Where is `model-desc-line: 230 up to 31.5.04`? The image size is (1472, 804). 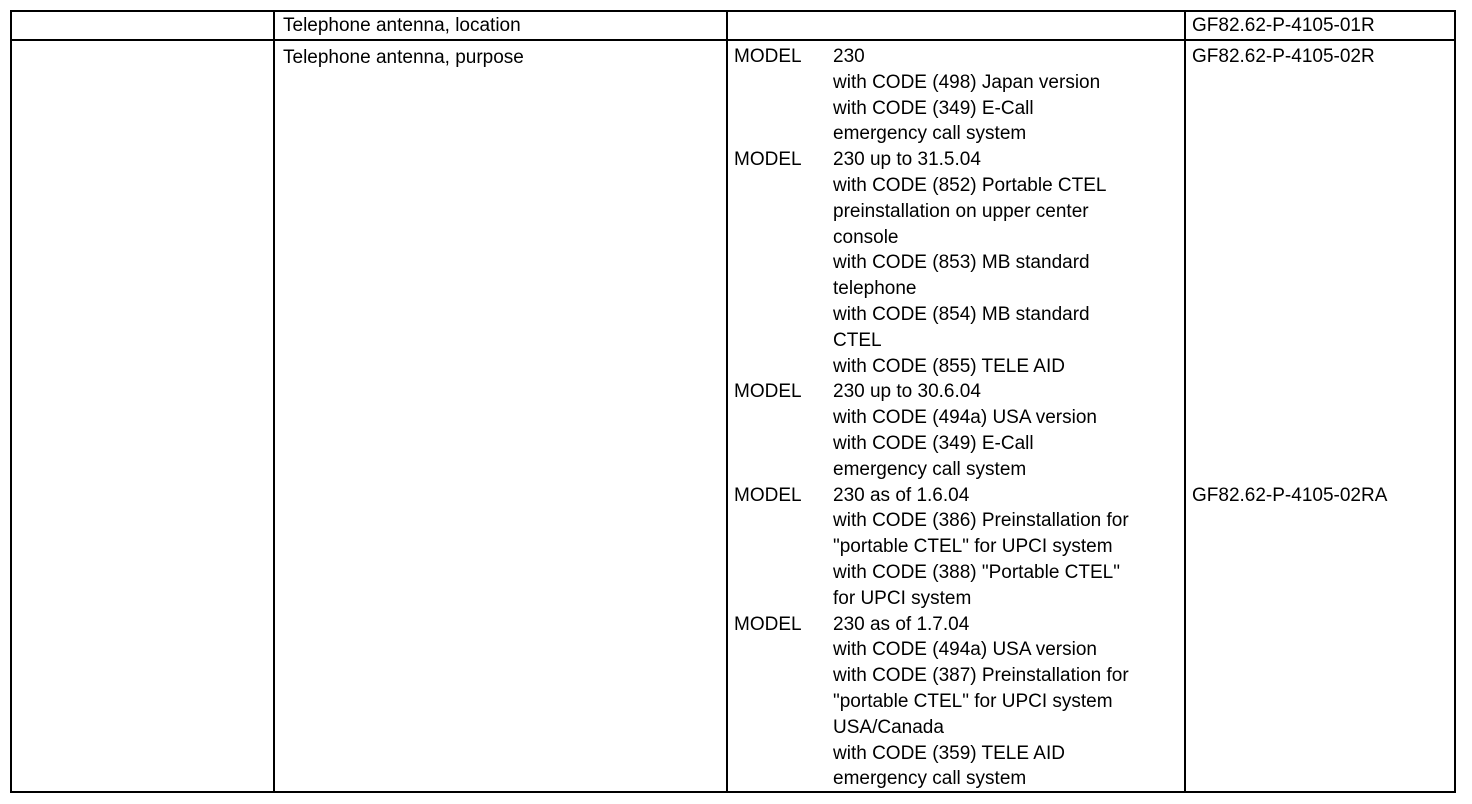
model-desc-line: 230 up to 31.5.04 is located at coordinates (907, 160).